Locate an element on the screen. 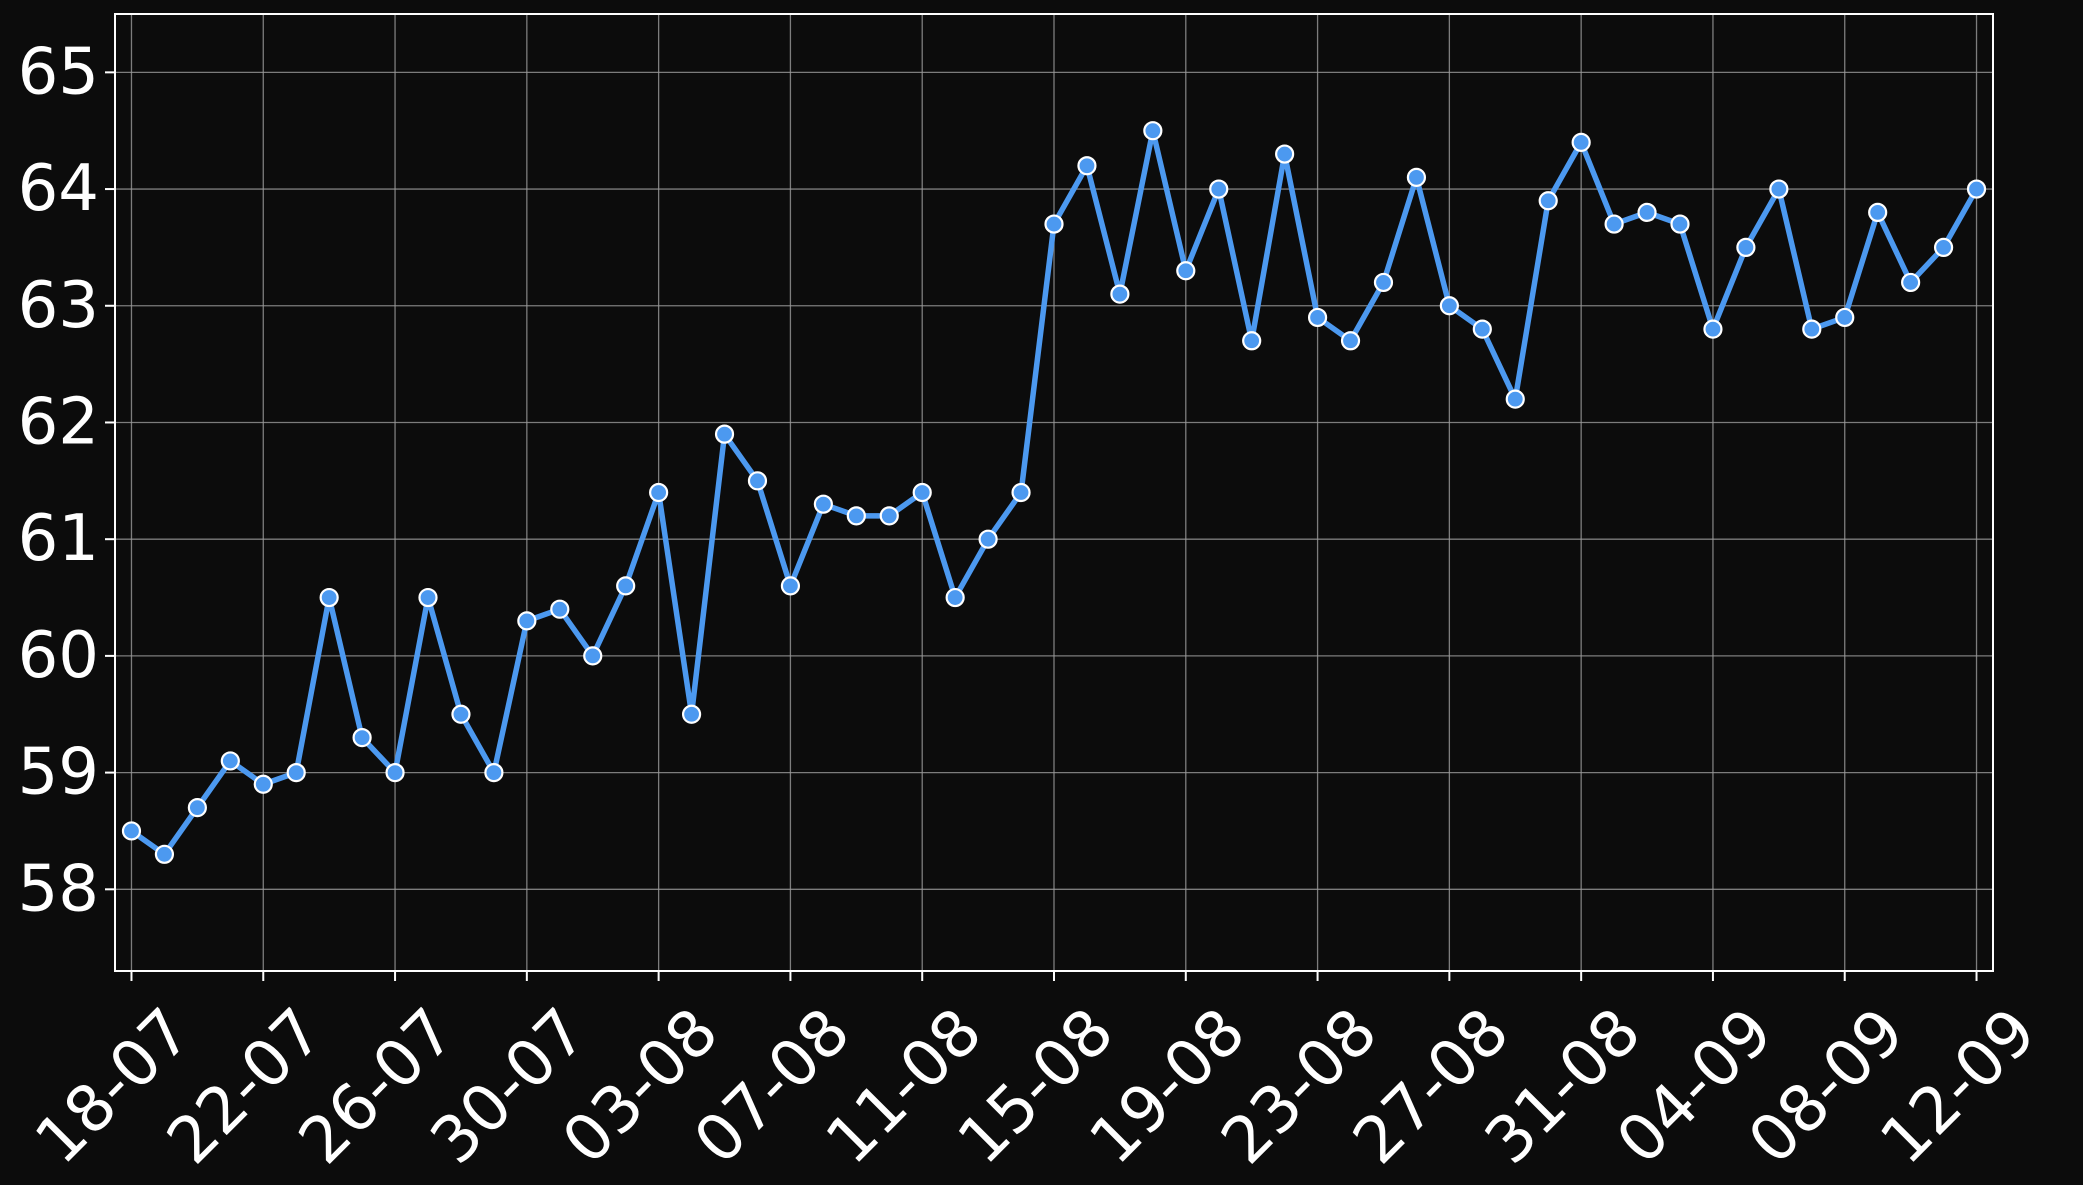 This screenshot has height=1185, width=2083. y-tick-label: 64 is located at coordinates (58, 189).